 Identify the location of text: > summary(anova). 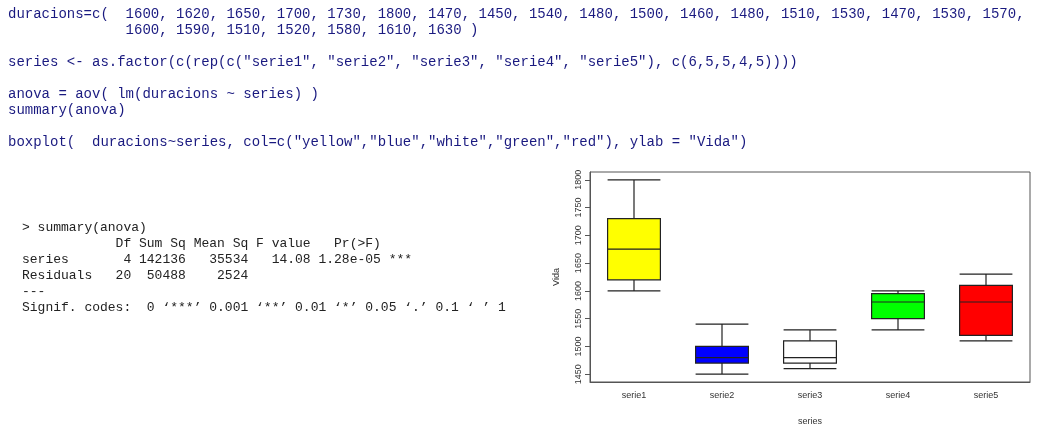
(84, 227).